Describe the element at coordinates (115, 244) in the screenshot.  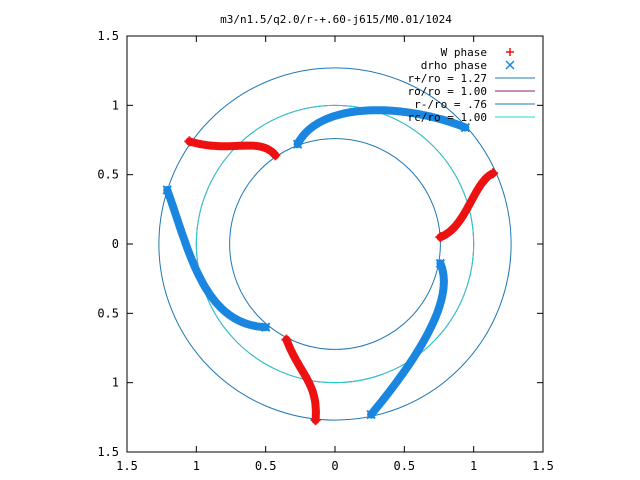
I see `y-tick-label: 0` at that location.